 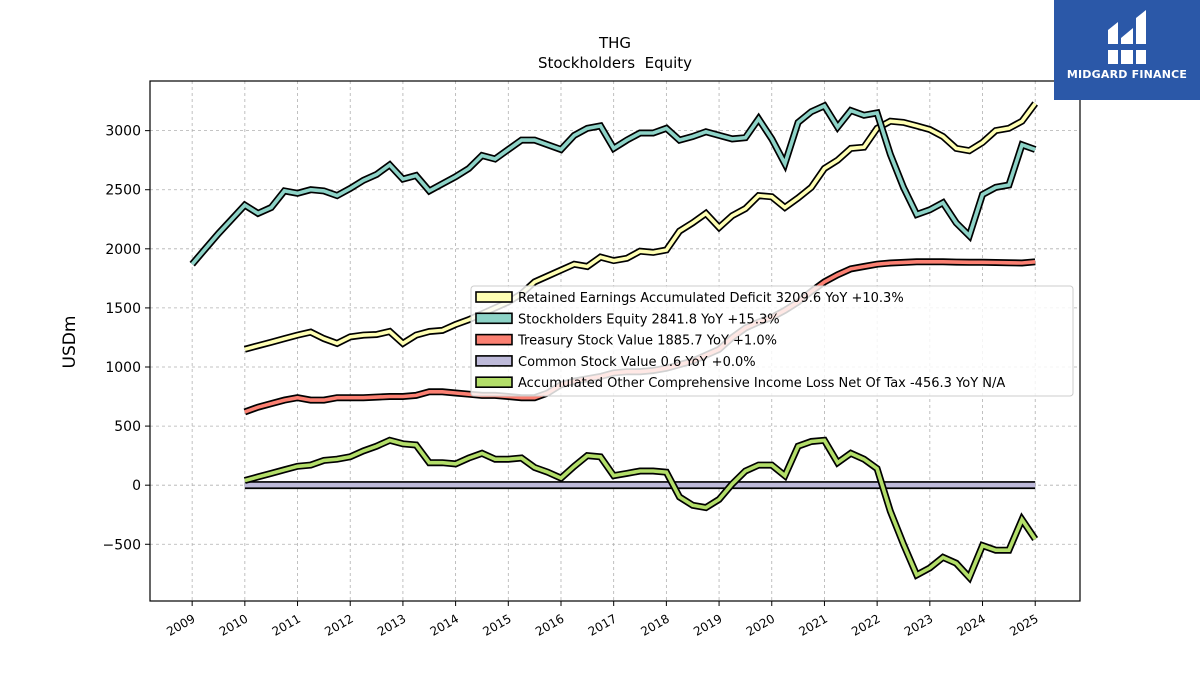 I want to click on x-tick-label: 2015, so click(x=496, y=624).